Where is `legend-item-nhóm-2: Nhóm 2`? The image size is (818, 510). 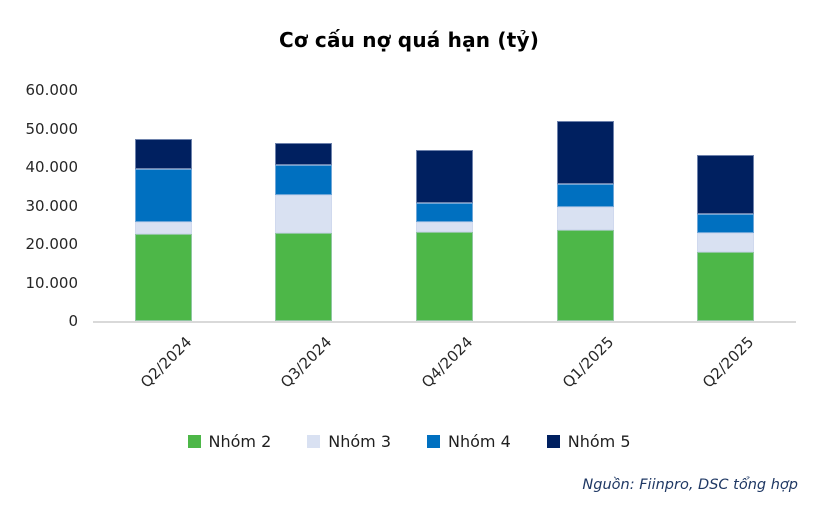
legend-item-nhóm-2: Nhóm 2 is located at coordinates (229, 441).